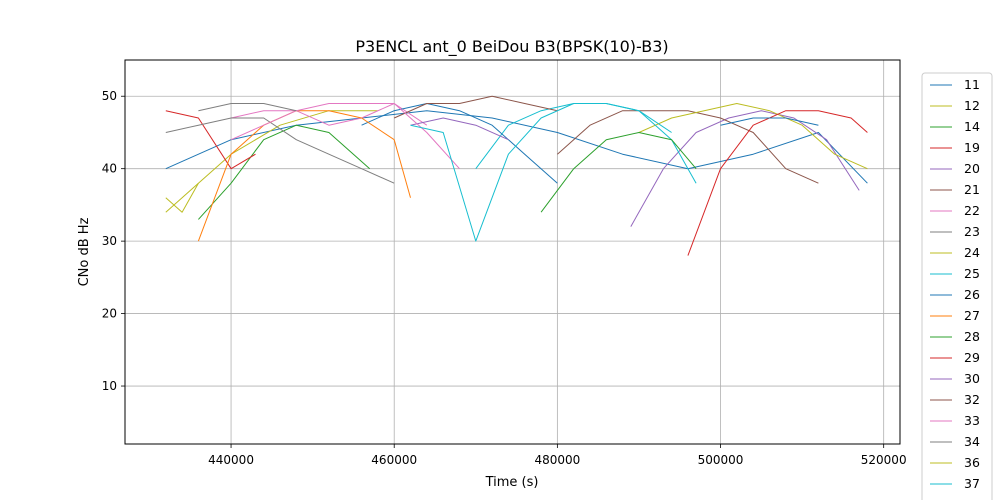 This screenshot has height=500, width=1000. Describe the element at coordinates (280, 150) in the screenshot. I see `series-23-line` at that location.